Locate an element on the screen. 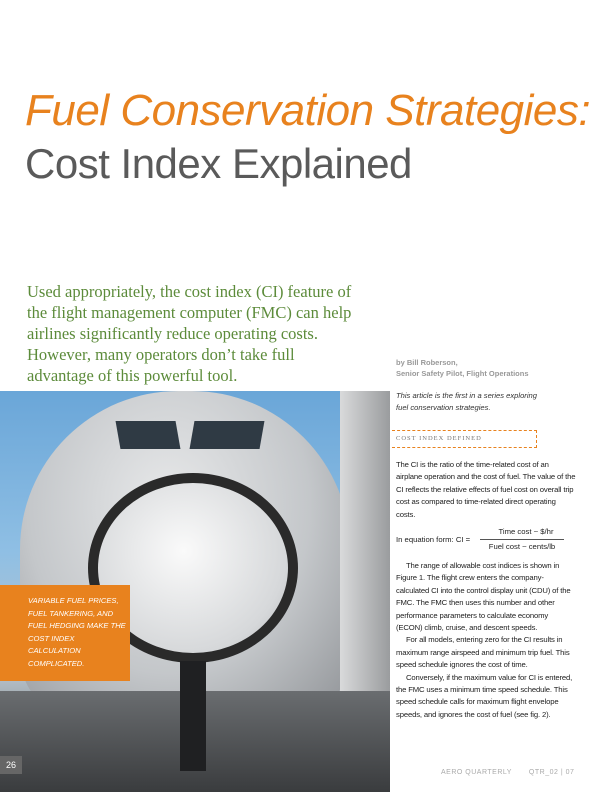 This screenshot has width=612, height=792. title-line2: Cost Index Explained is located at coordinates (218, 163).